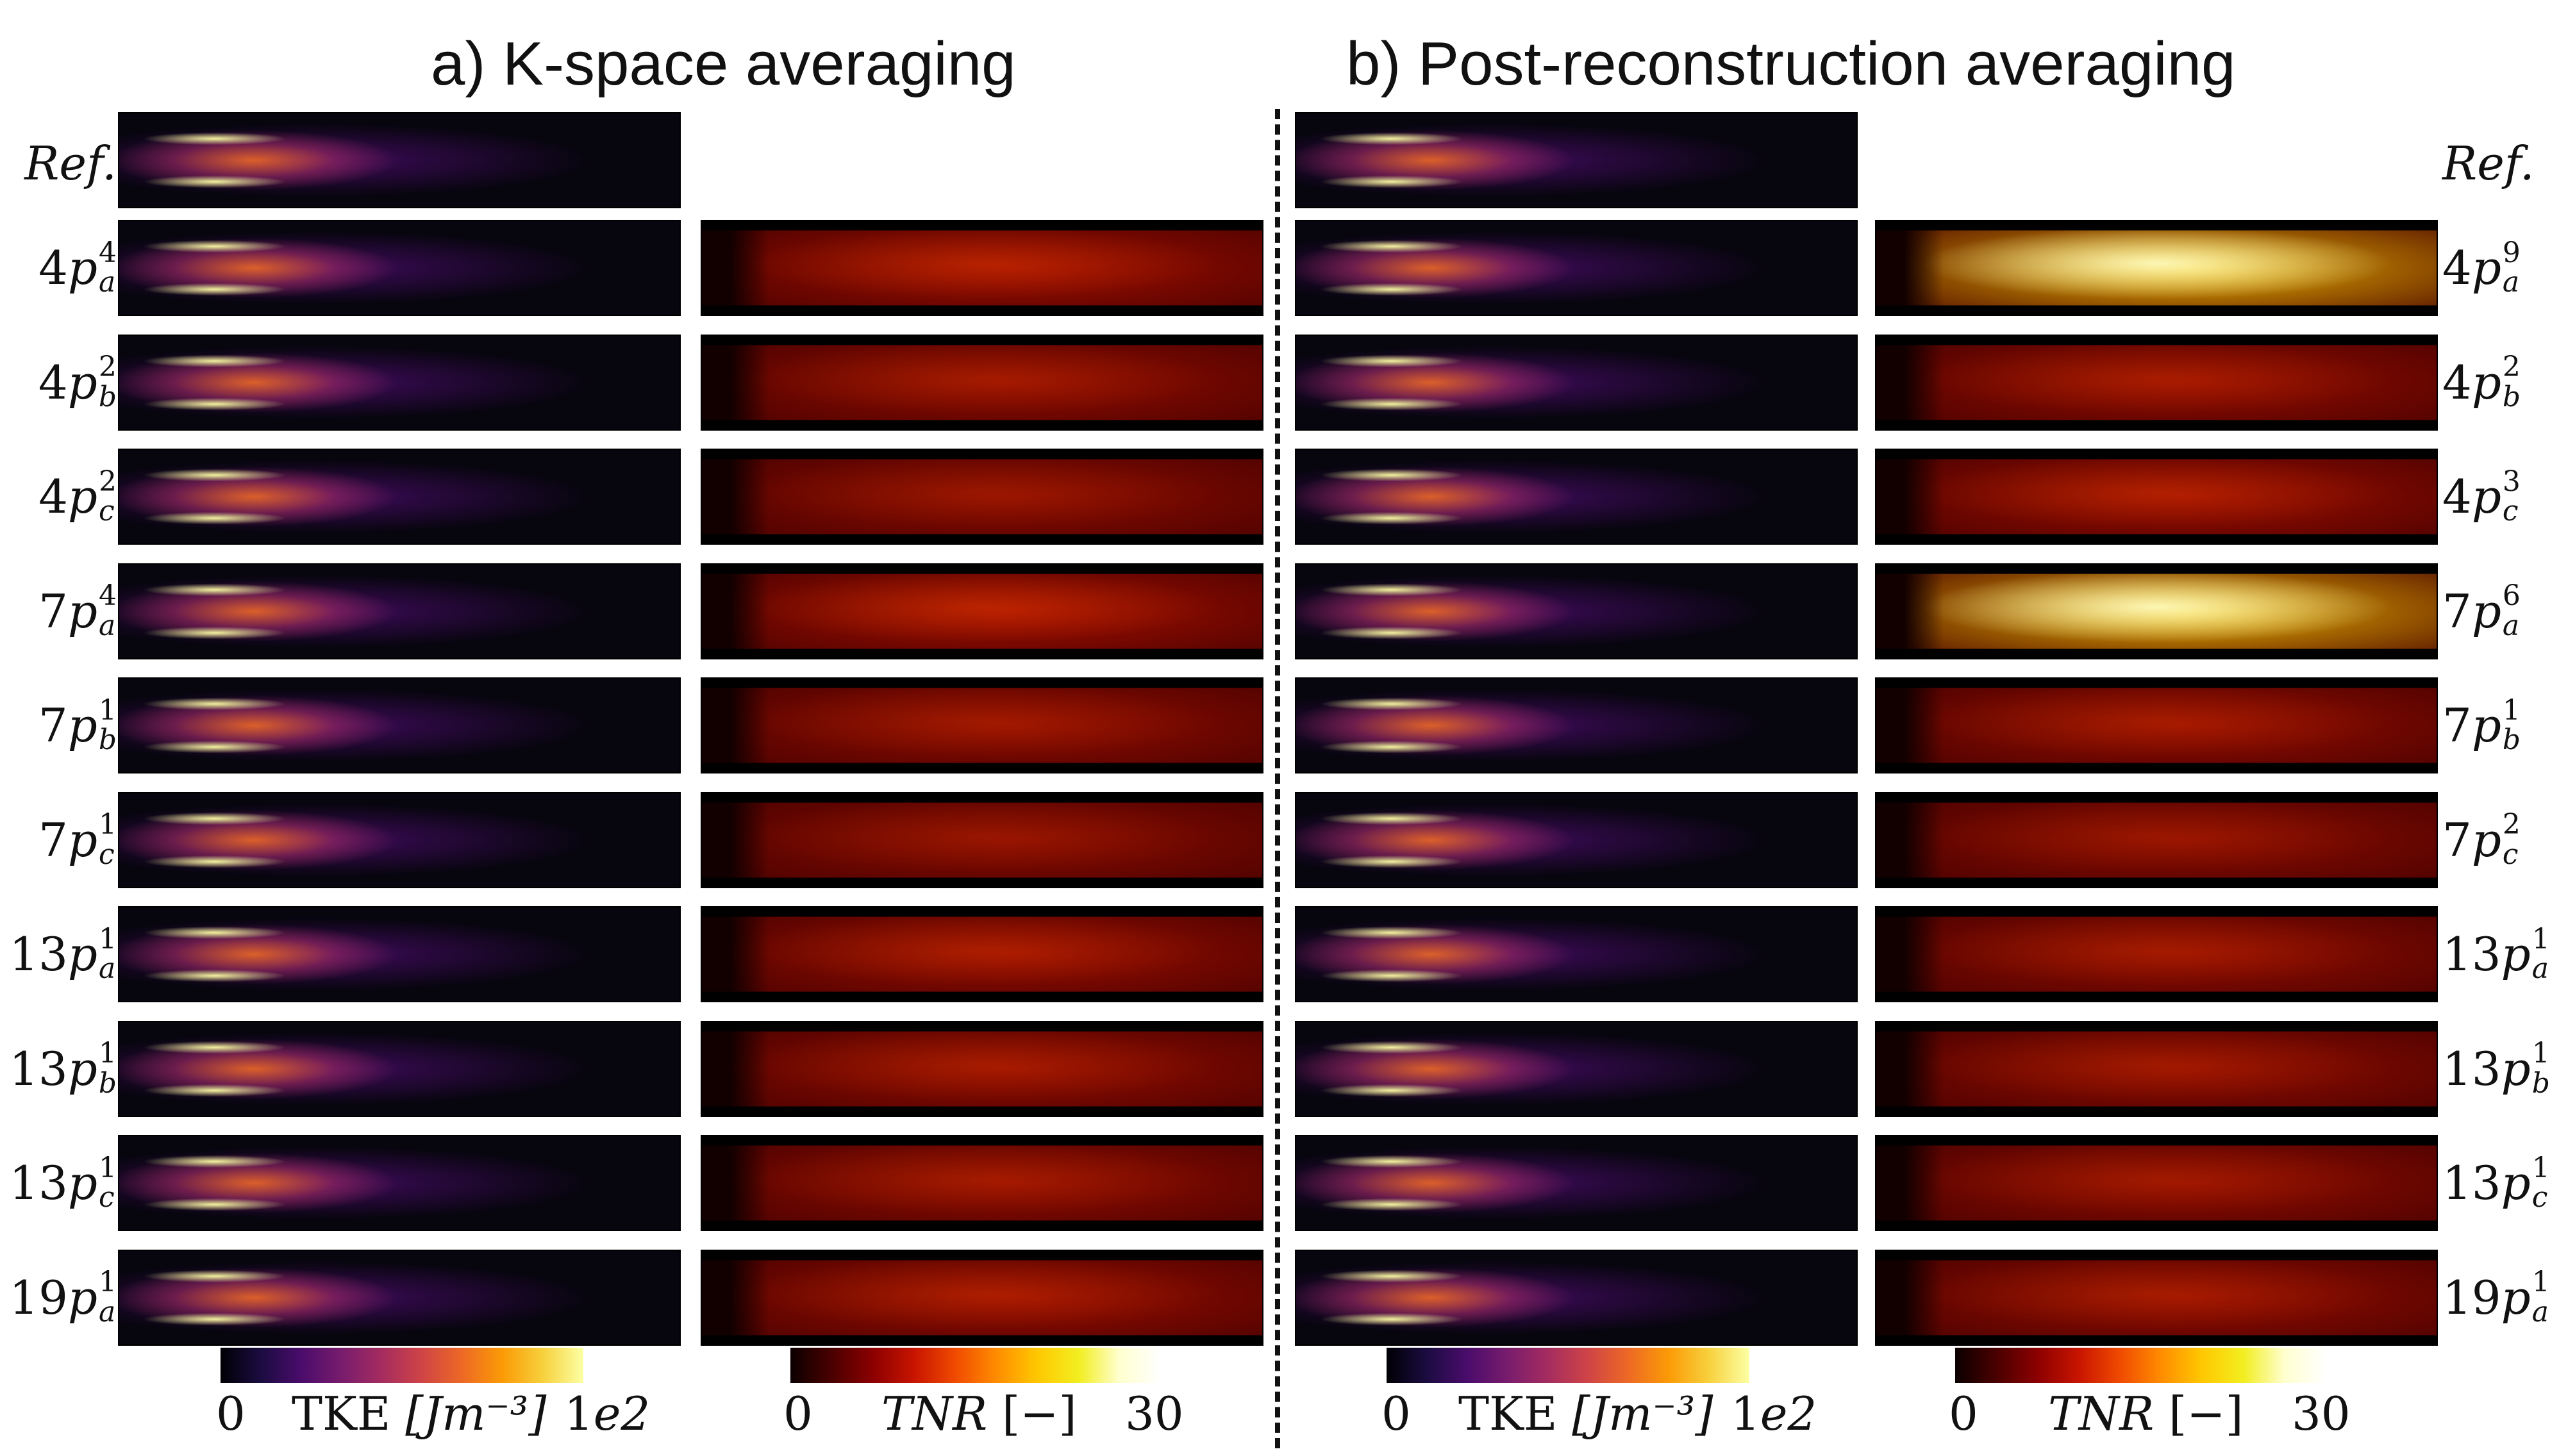 This screenshot has height=1456, width=2559. Describe the element at coordinates (70, 163) in the screenshot. I see `ref-label-left: Ref.` at that location.